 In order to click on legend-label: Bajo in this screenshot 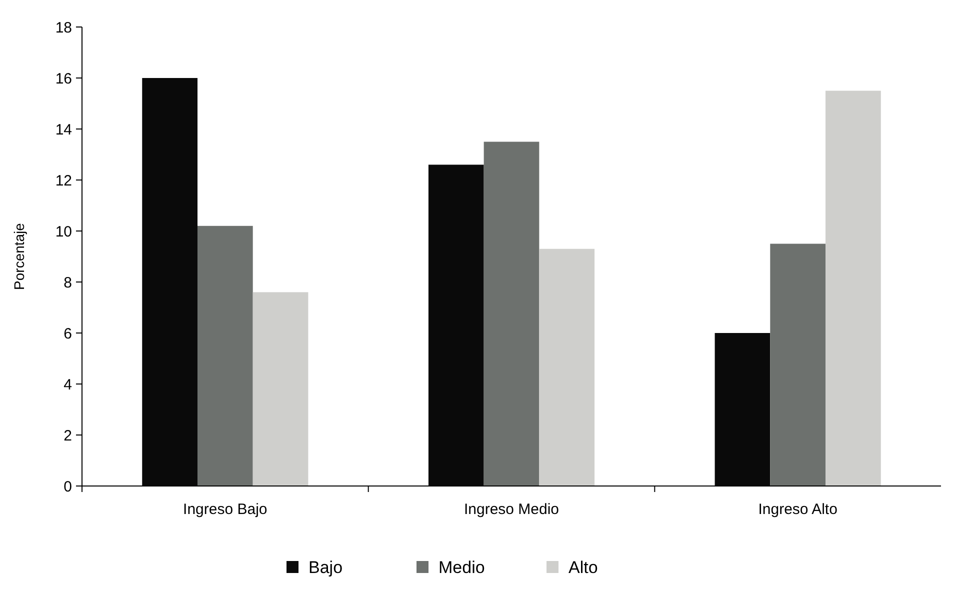, I will do `click(325, 567)`.